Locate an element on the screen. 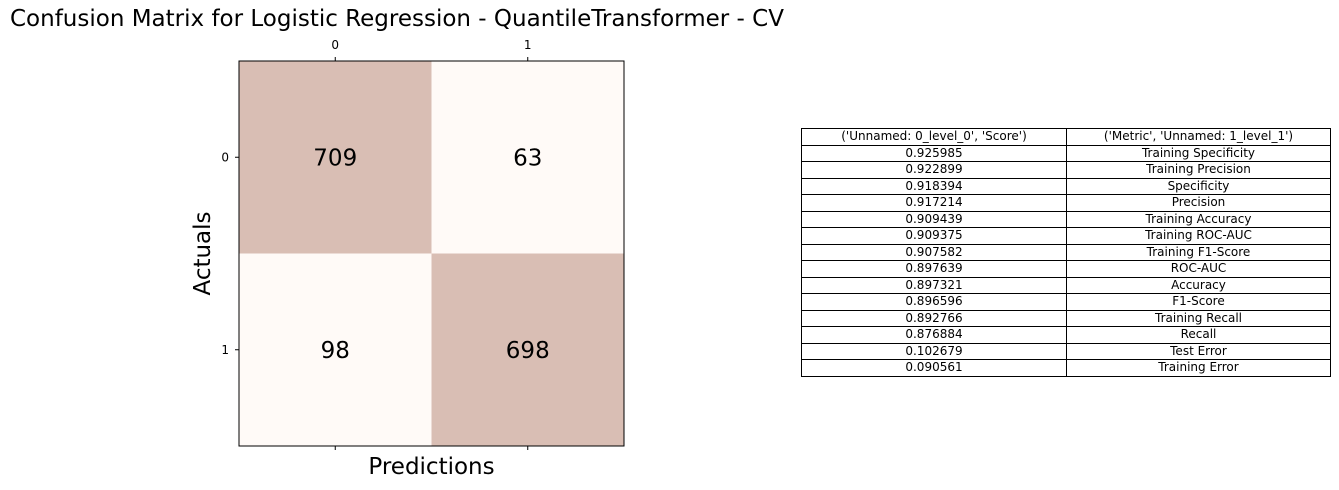 Image resolution: width=1339 pixels, height=490 pixels. table-row: 0.897321 Accuracy is located at coordinates (1066, 285).